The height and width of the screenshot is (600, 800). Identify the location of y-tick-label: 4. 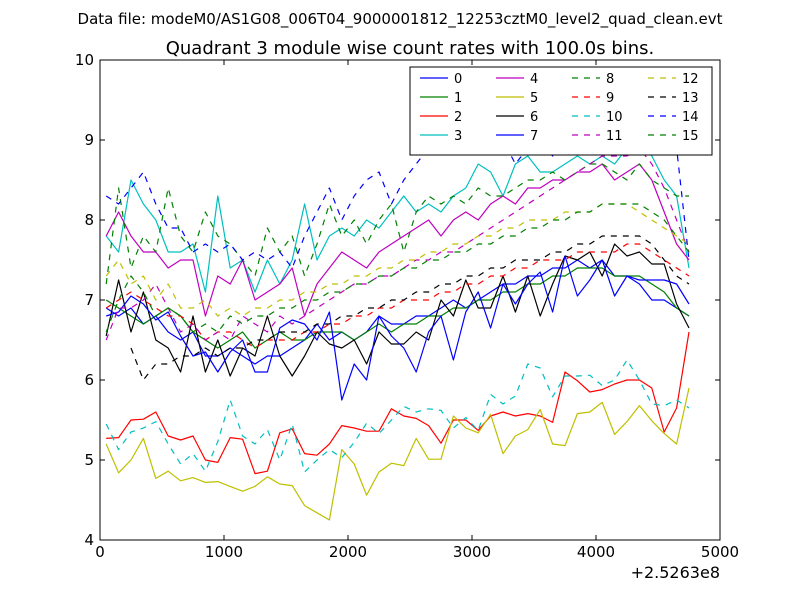
(89, 540).